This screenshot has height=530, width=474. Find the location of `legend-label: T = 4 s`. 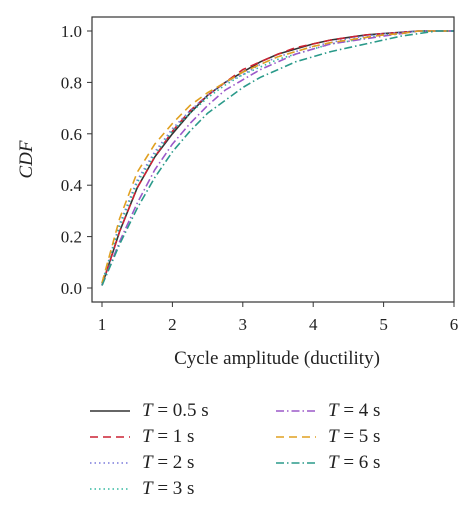

legend-label: T = 4 s is located at coordinates (354, 410).